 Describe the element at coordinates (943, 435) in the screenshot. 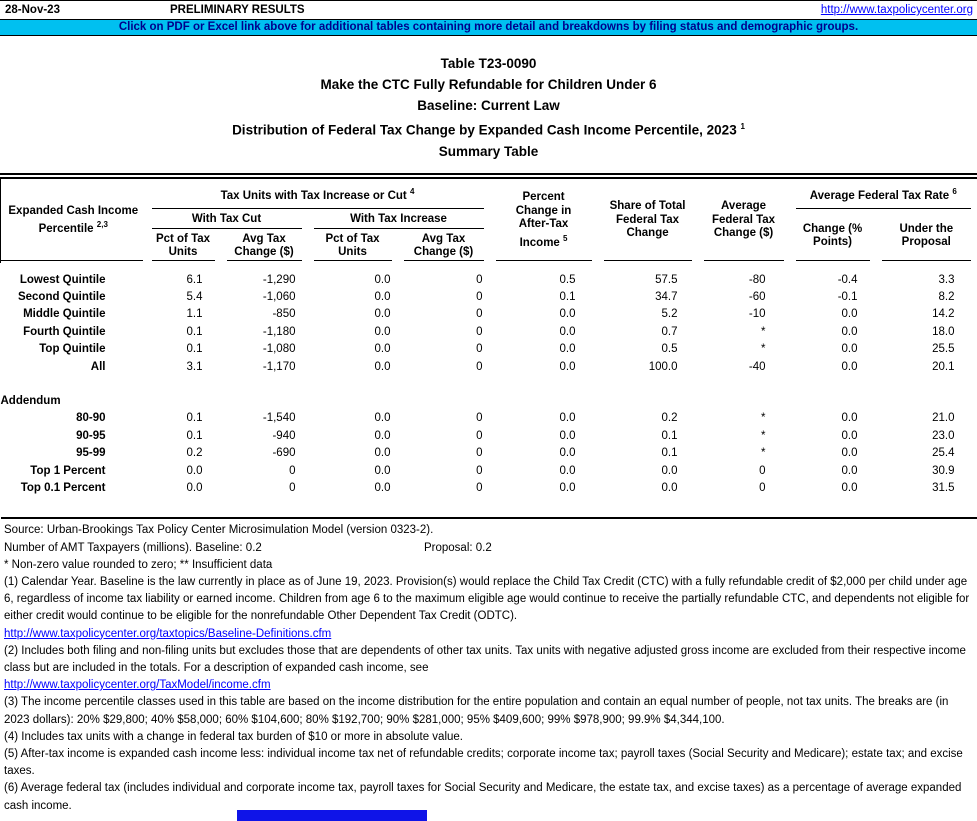

I see `cell-rate-under-proposal: 23.0` at that location.